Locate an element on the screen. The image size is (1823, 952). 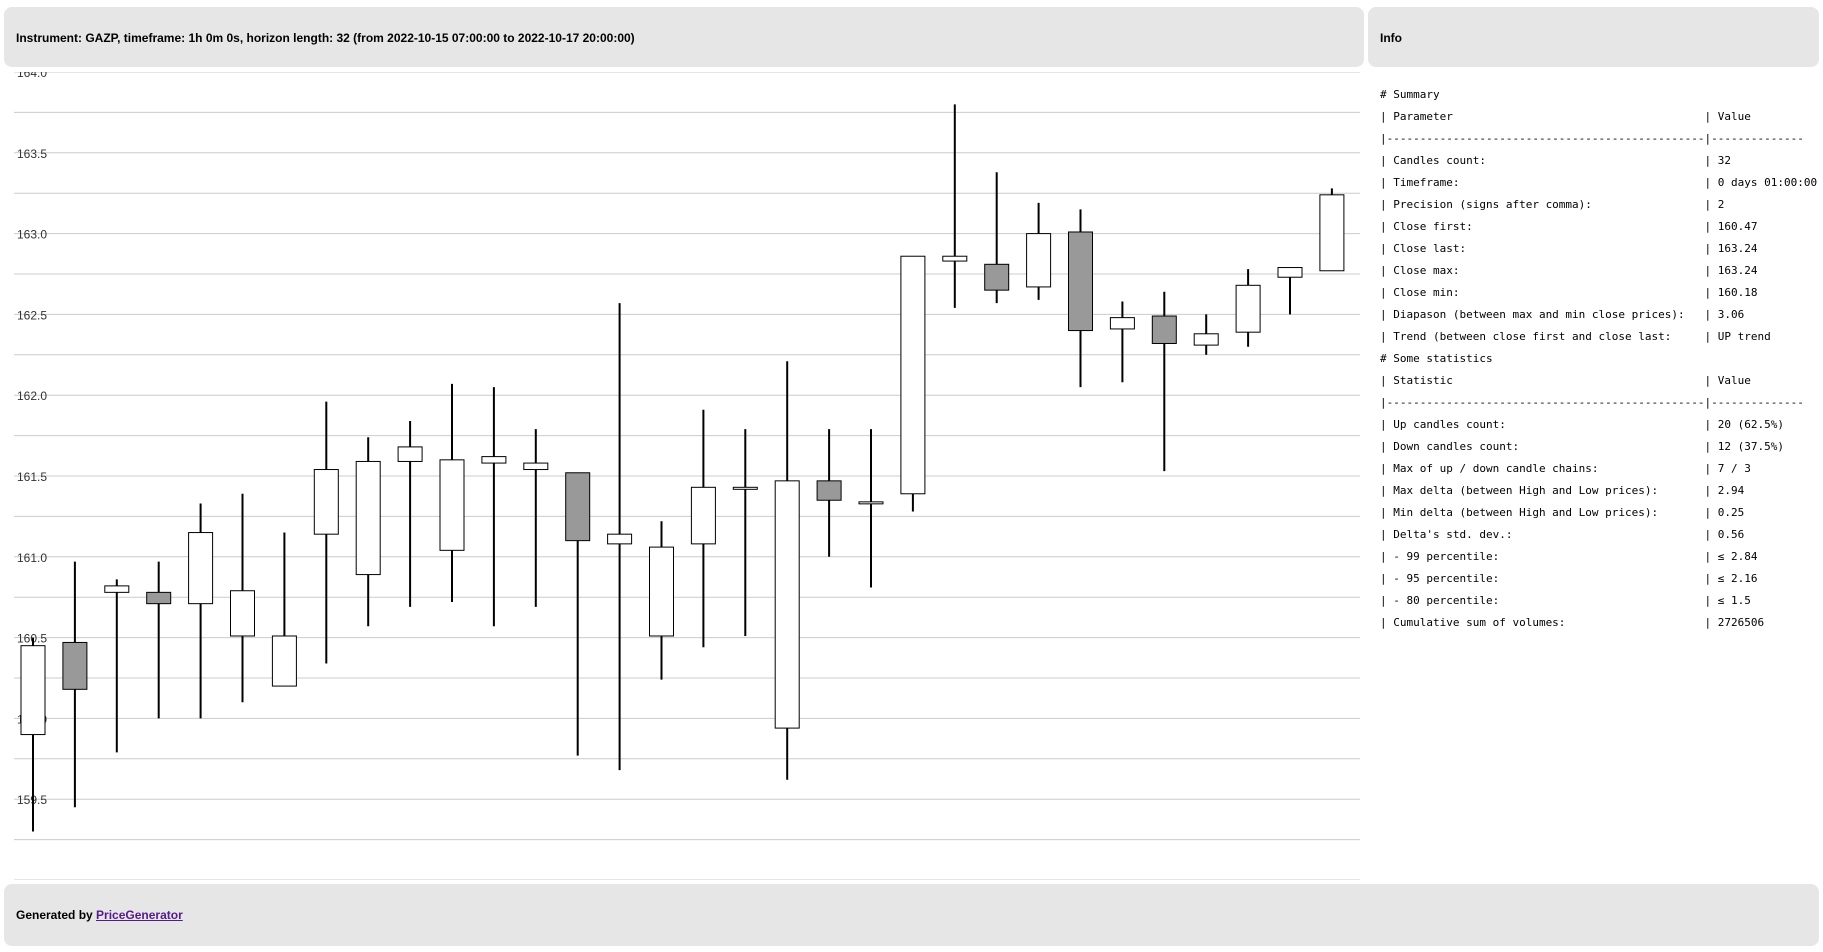
footer: Generated by PriceGenerator is located at coordinates (911, 915).